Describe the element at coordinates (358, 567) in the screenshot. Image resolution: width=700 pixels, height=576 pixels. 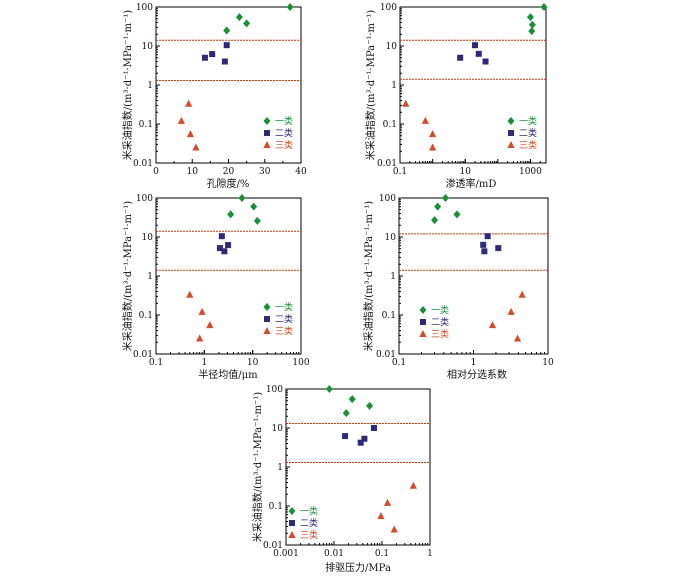
I see `x-axis-label: 排驱压力/MPa` at that location.